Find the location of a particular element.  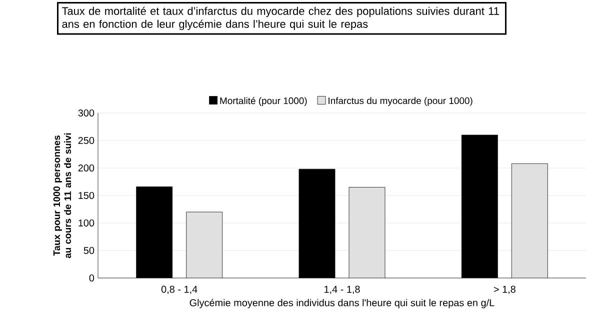

y-tick-label: 100 is located at coordinates (86, 223).